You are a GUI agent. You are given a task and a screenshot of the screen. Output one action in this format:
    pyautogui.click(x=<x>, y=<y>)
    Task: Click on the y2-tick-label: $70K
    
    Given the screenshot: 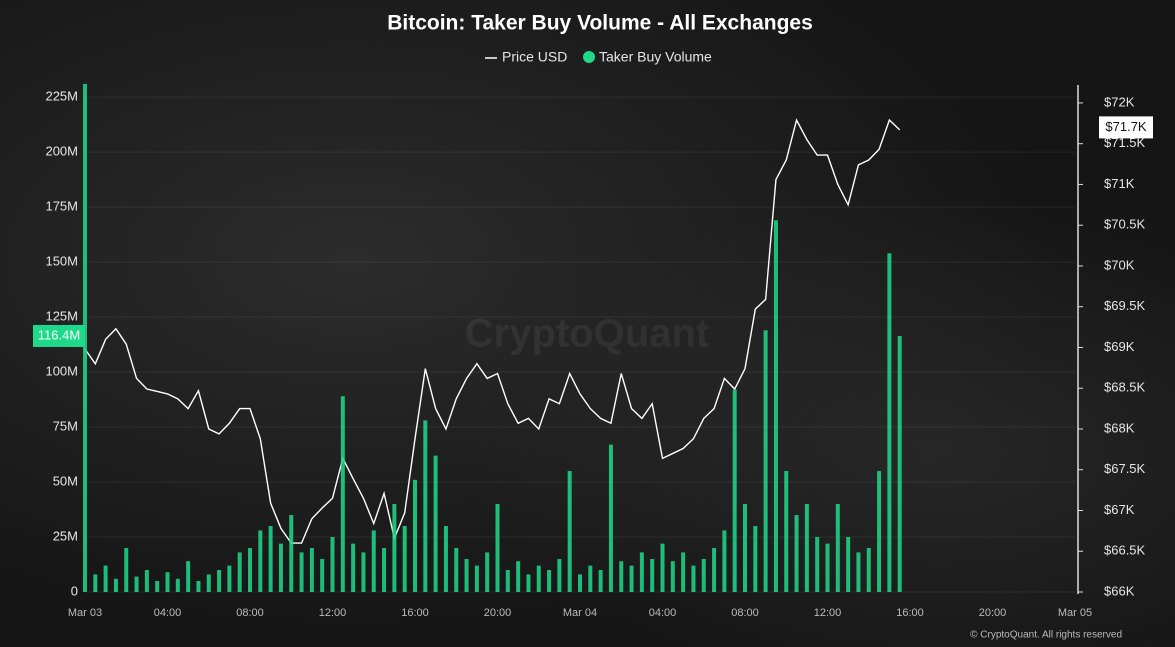 What is the action you would take?
    pyautogui.click(x=1119, y=264)
    